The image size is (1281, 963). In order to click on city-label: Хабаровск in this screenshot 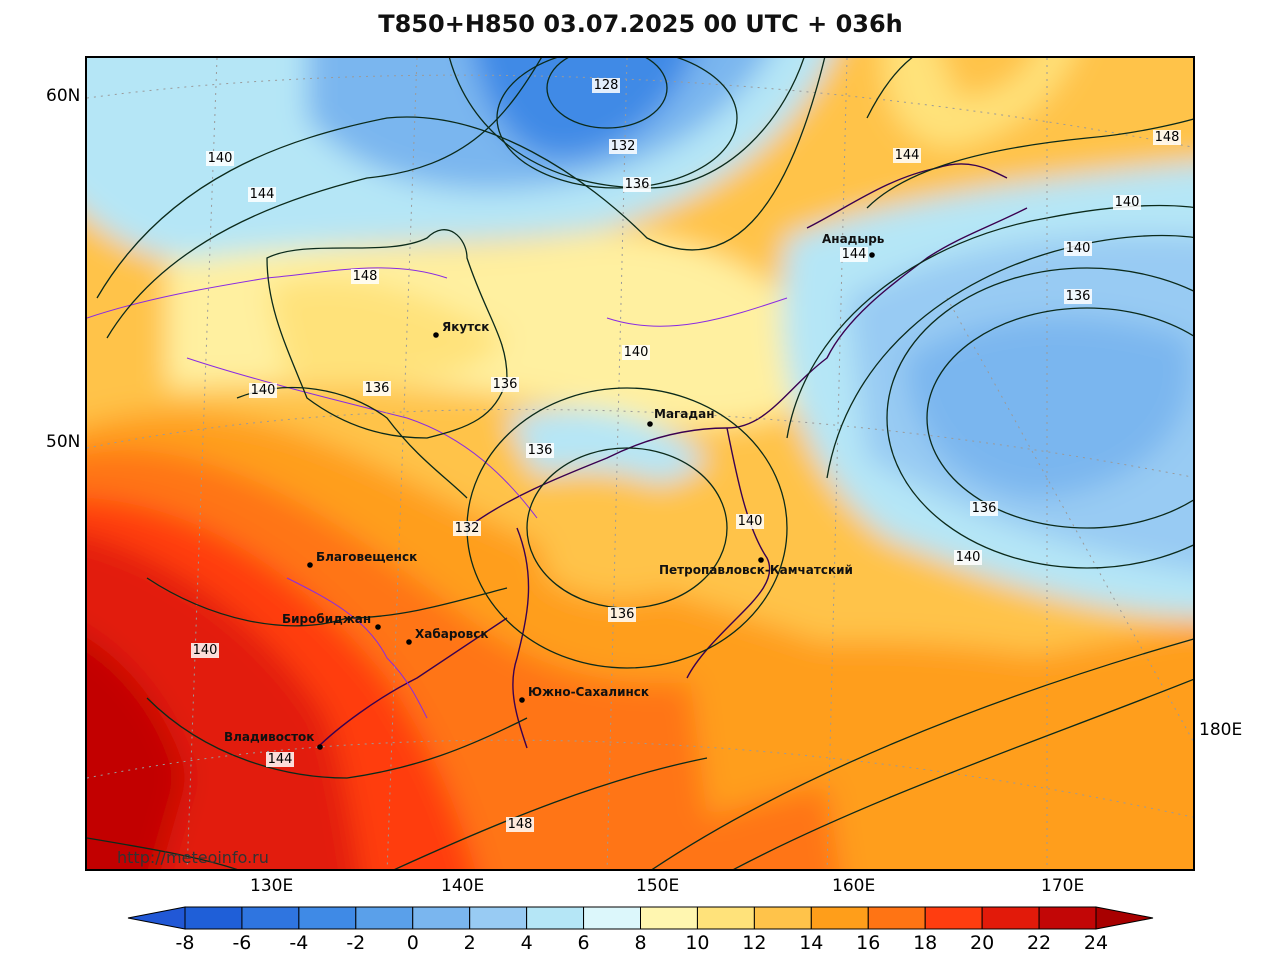, I will do `click(452, 634)`.